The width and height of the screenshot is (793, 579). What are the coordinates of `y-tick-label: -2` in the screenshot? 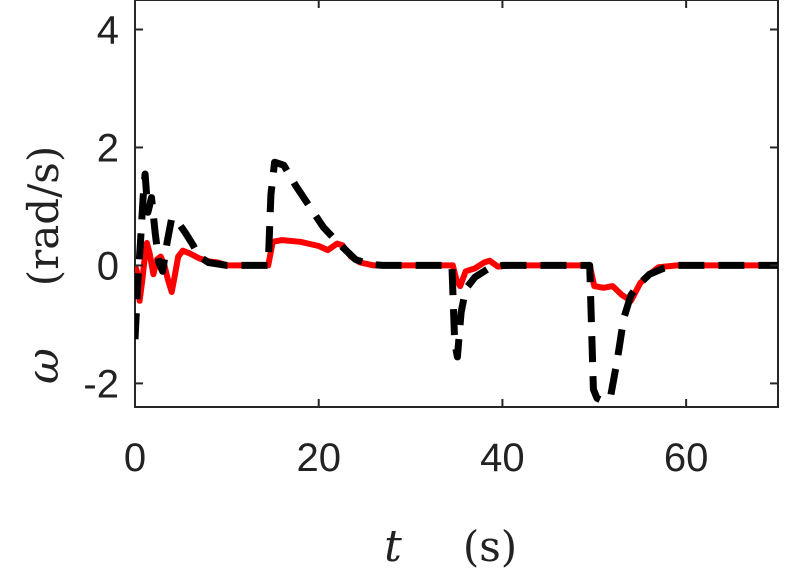 It's located at (101, 384).